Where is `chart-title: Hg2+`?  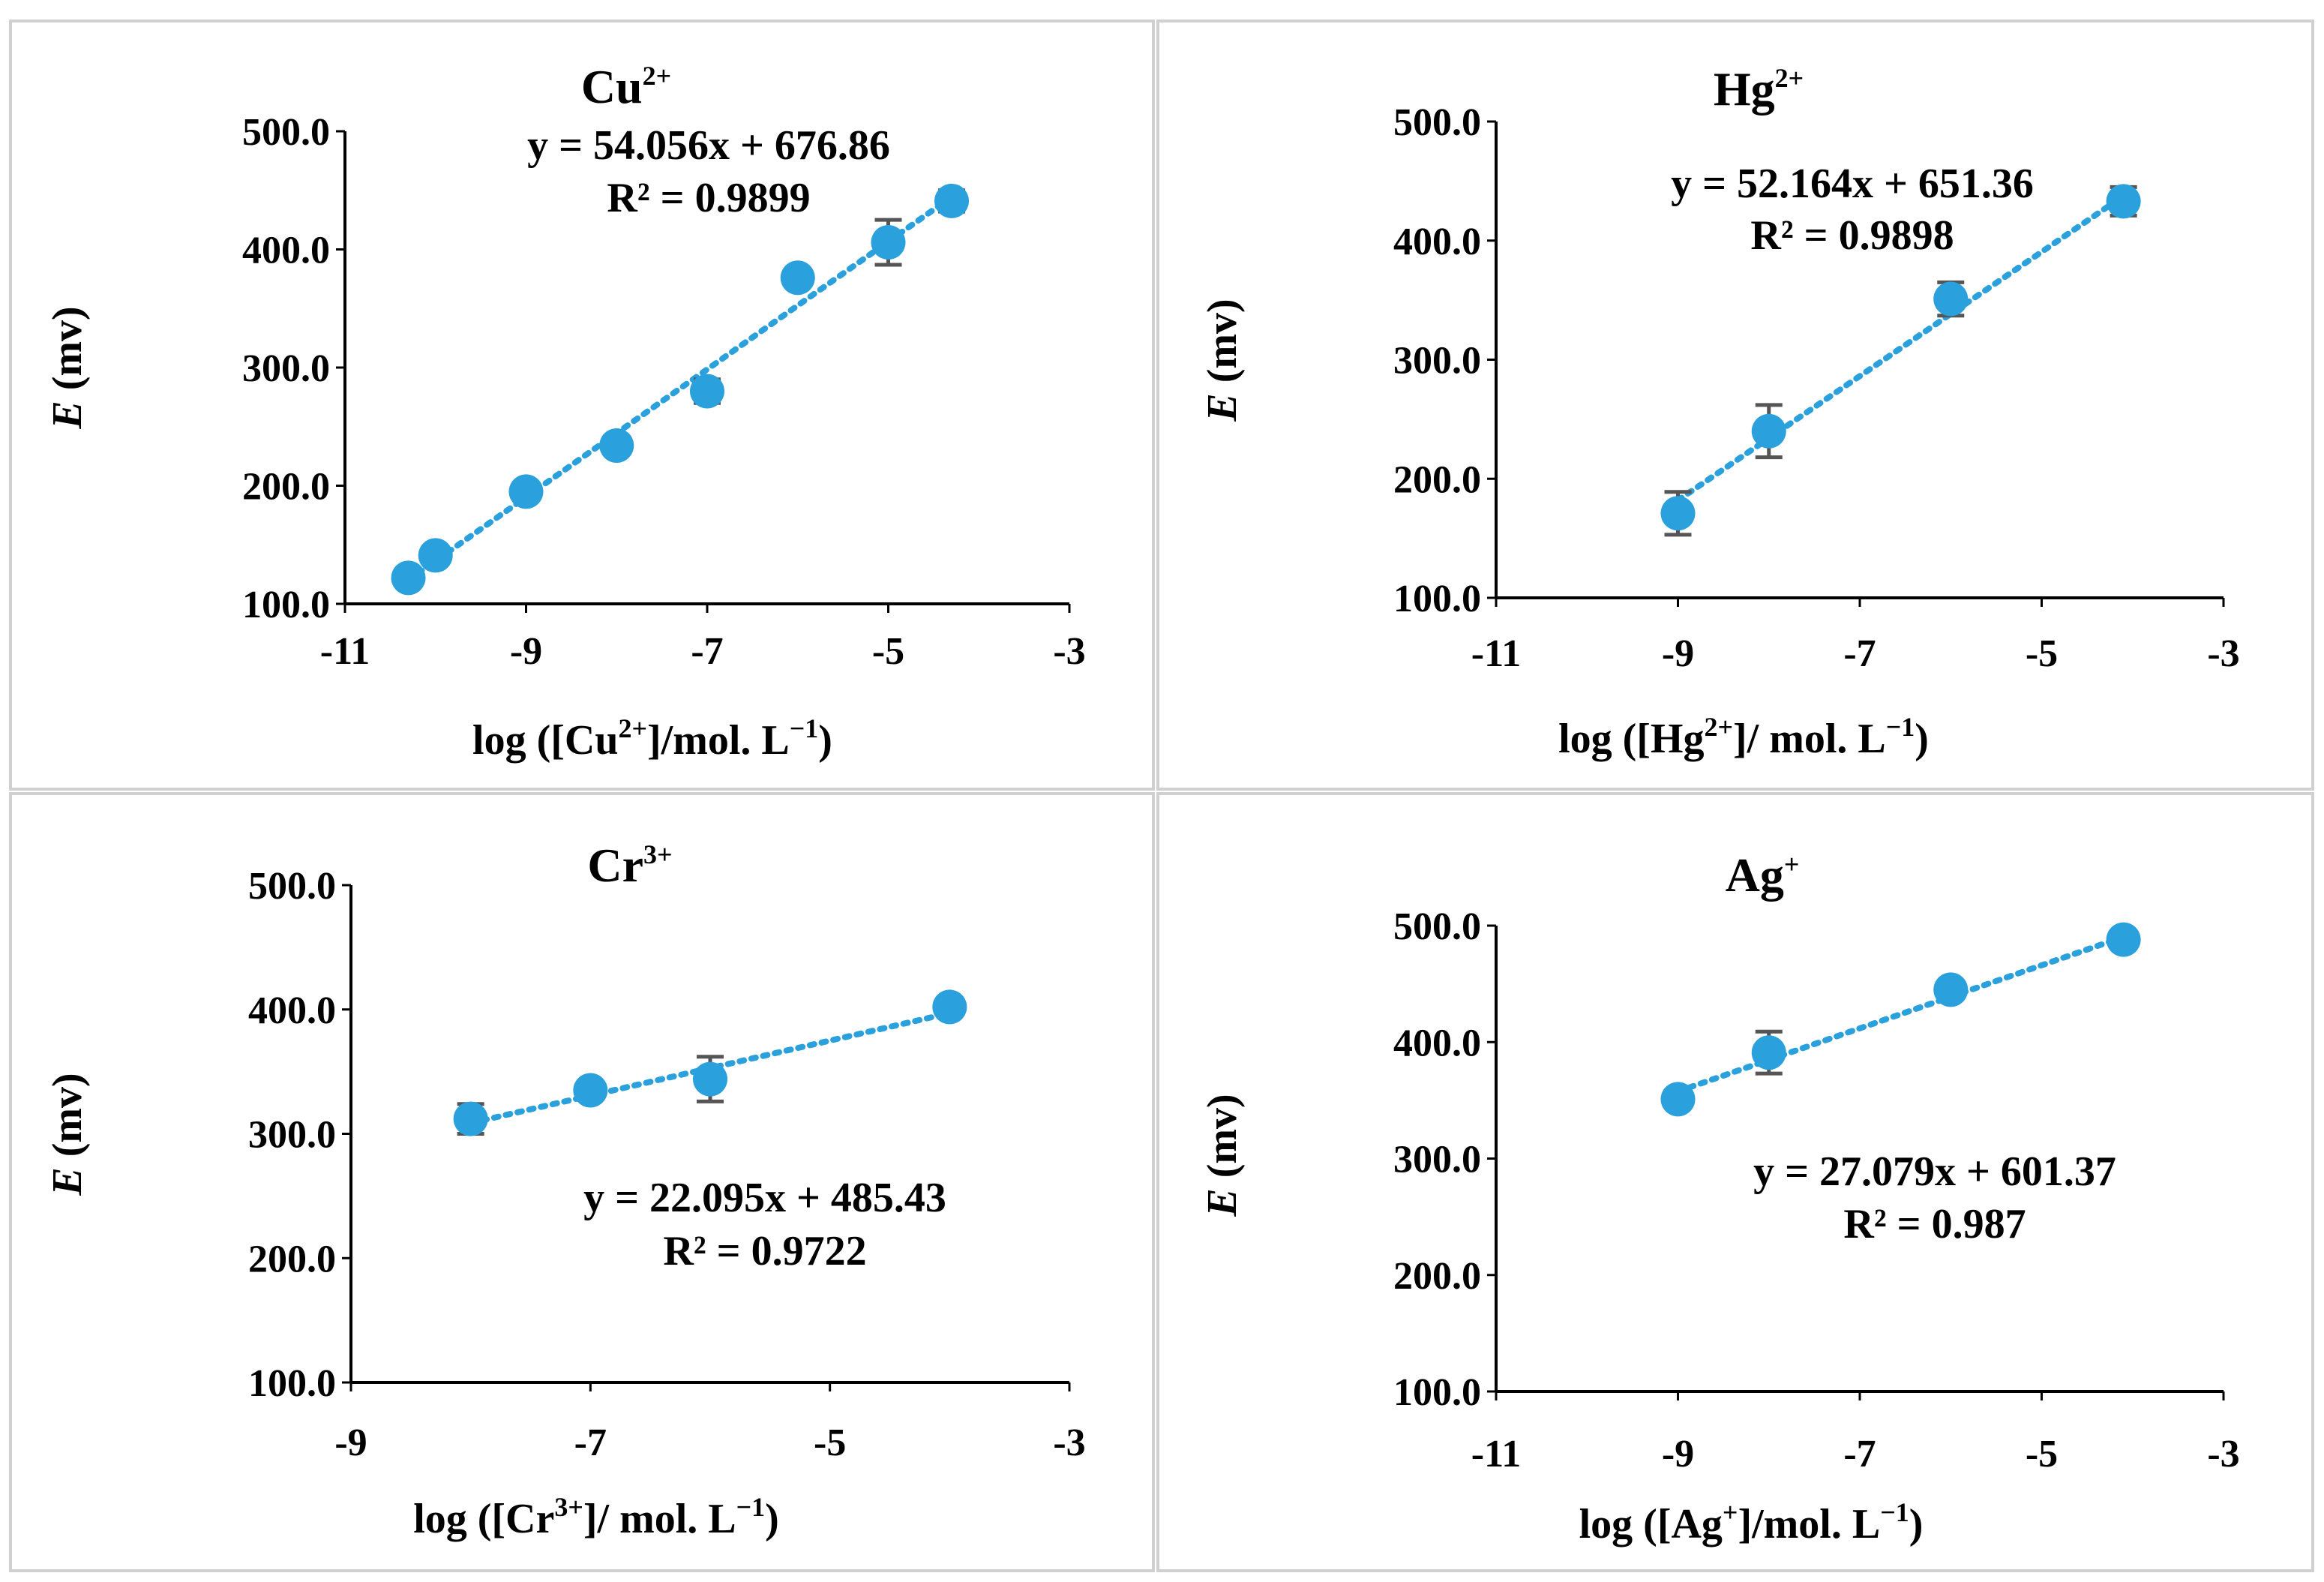 chart-title: Hg2+ is located at coordinates (1759, 89).